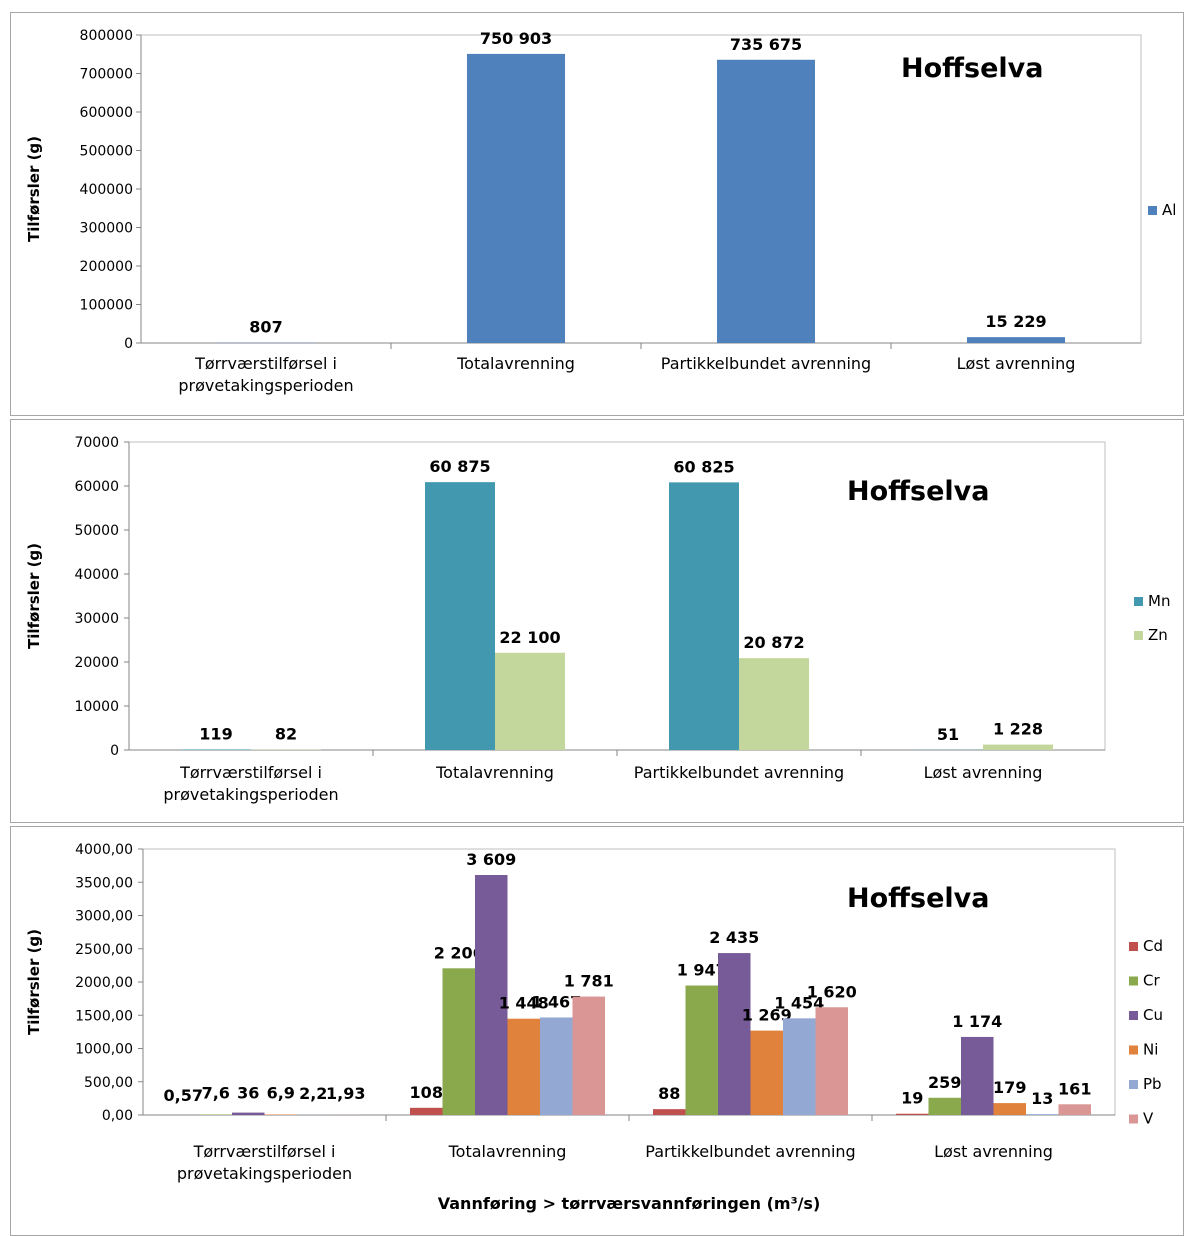  Describe the element at coordinates (1138, 601) in the screenshot. I see `legend-swatch-mn` at that location.